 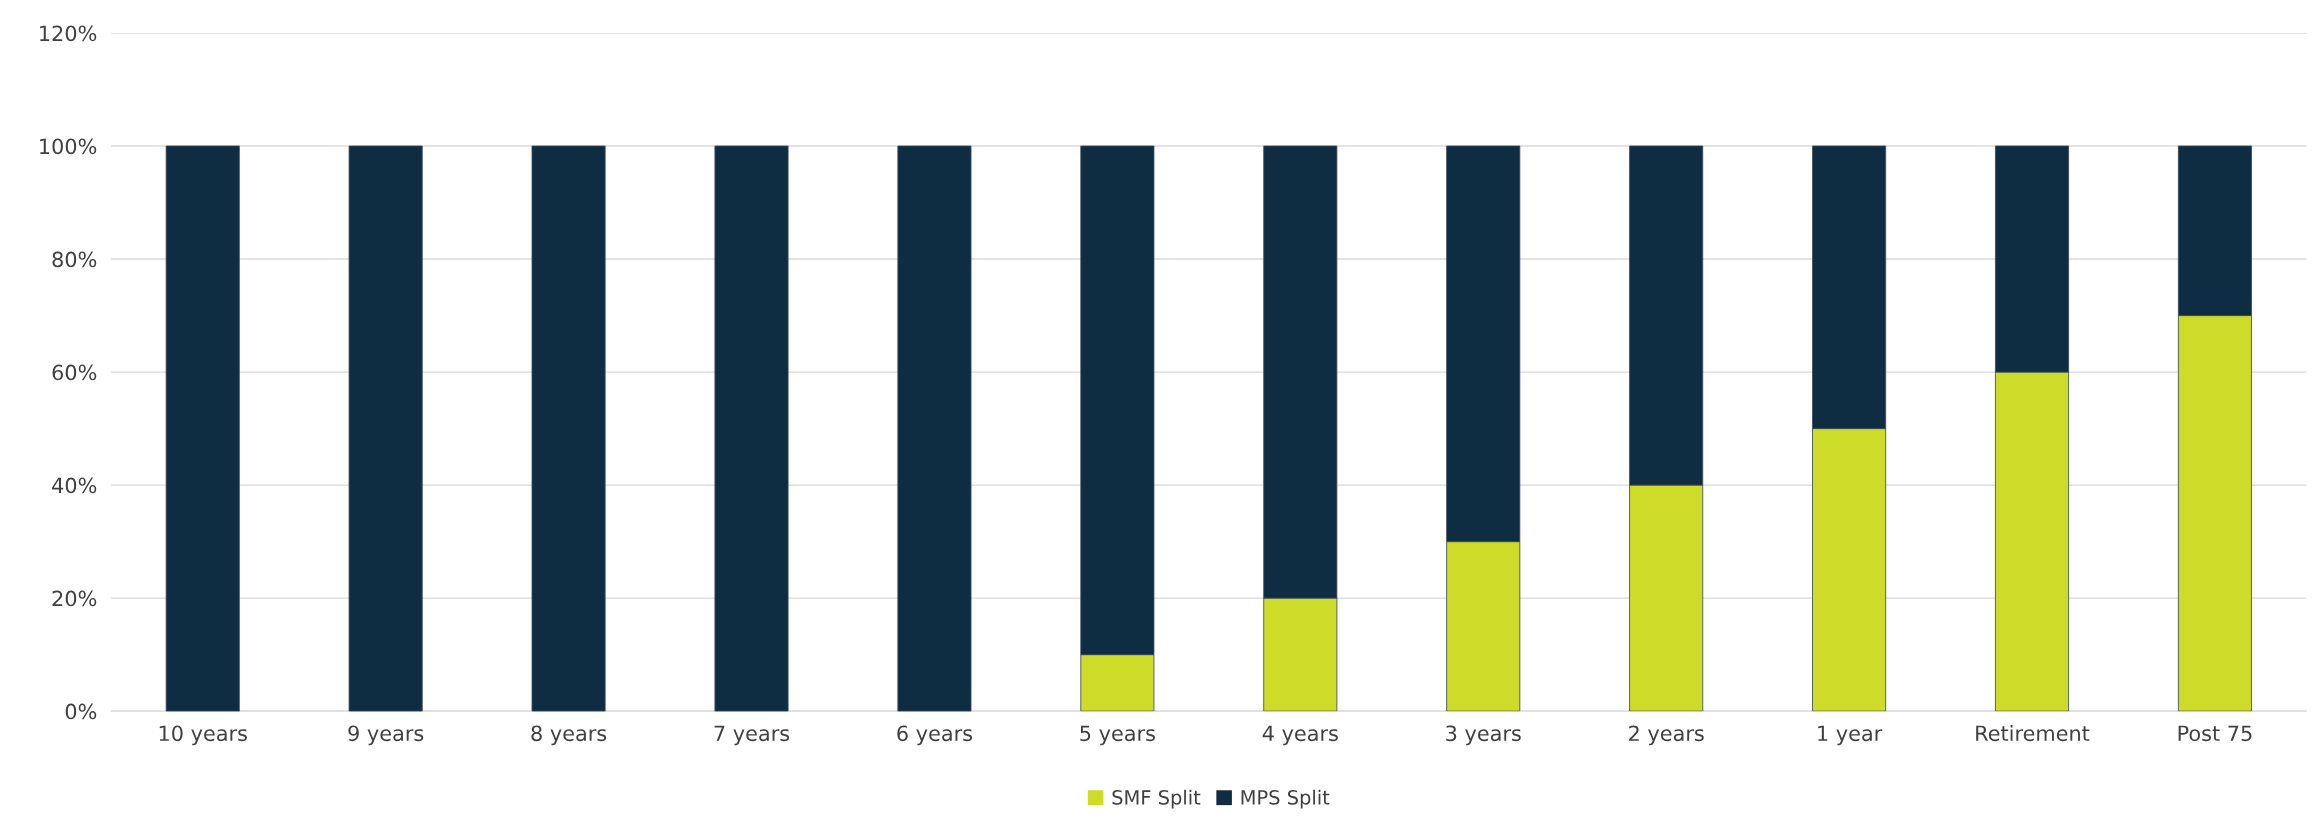 What do you see at coordinates (752, 735) in the screenshot?
I see `x-tick-label: 7 years` at bounding box center [752, 735].